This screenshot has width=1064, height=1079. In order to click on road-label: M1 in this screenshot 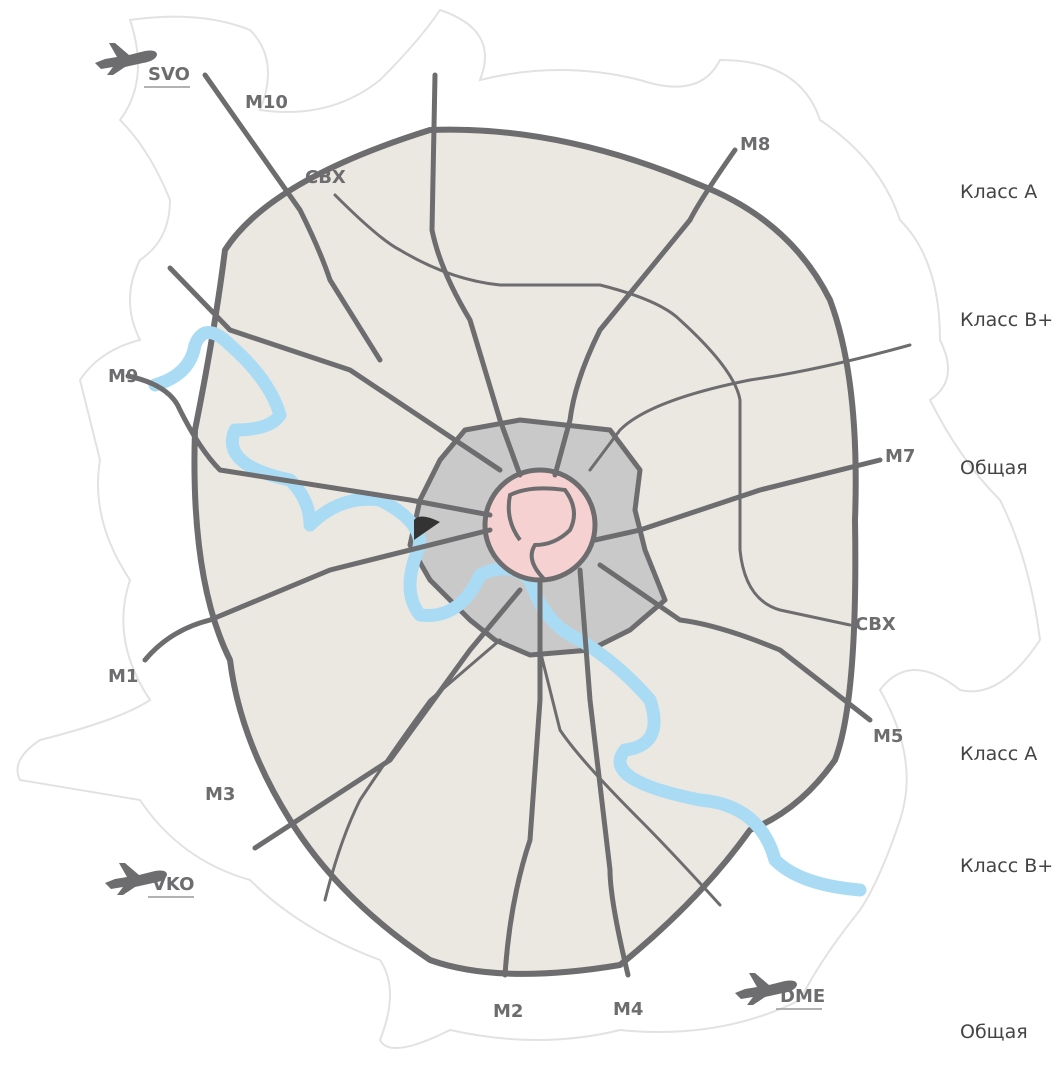, I will do `click(123, 676)`.